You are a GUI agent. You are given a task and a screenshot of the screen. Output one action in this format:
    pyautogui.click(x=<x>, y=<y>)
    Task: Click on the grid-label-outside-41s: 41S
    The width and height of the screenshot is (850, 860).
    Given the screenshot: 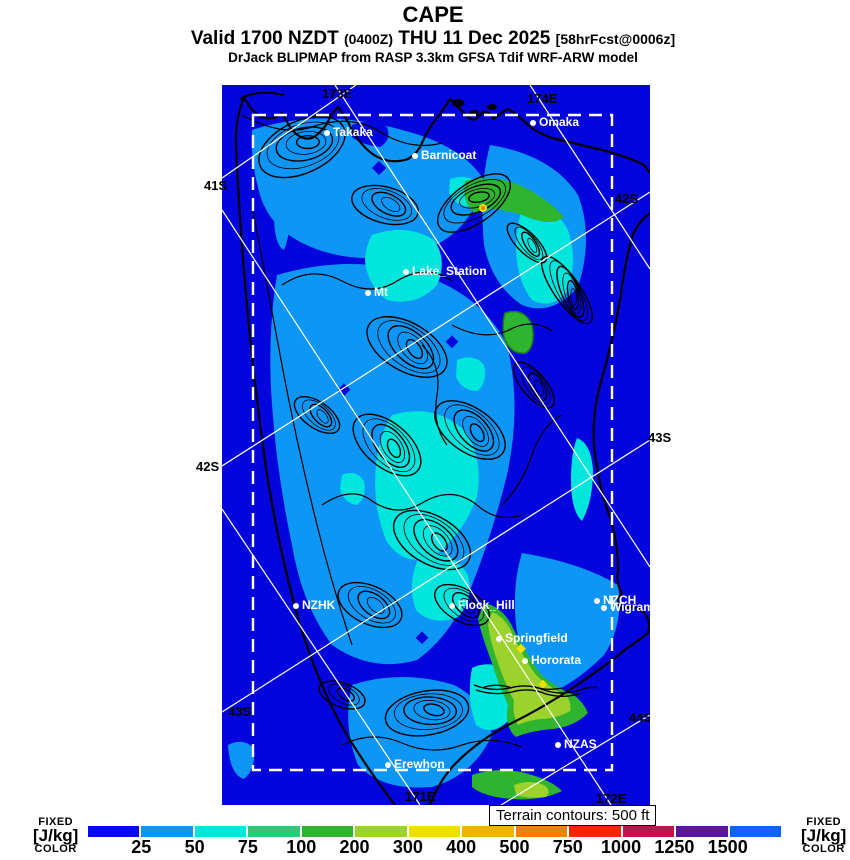 What is the action you would take?
    pyautogui.click(x=216, y=185)
    